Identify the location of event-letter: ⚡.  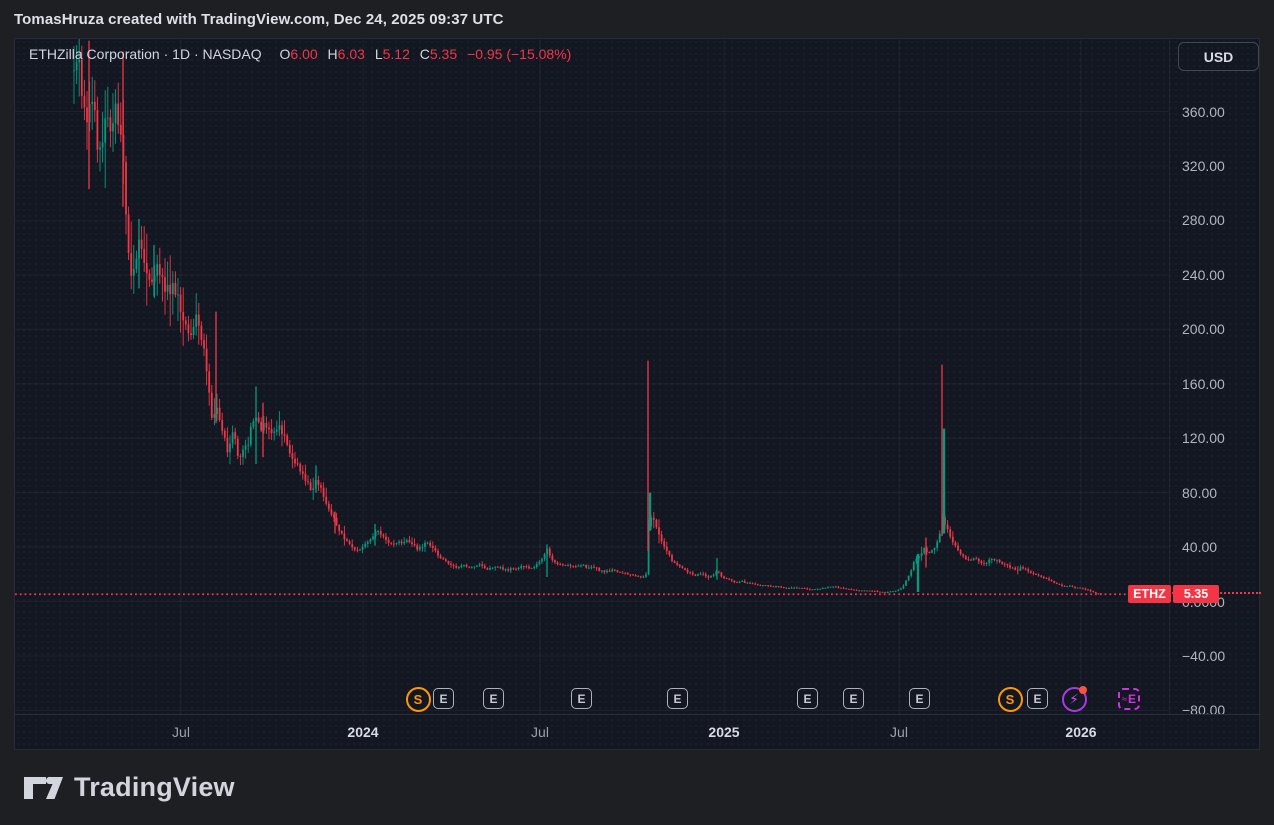
(1074, 698).